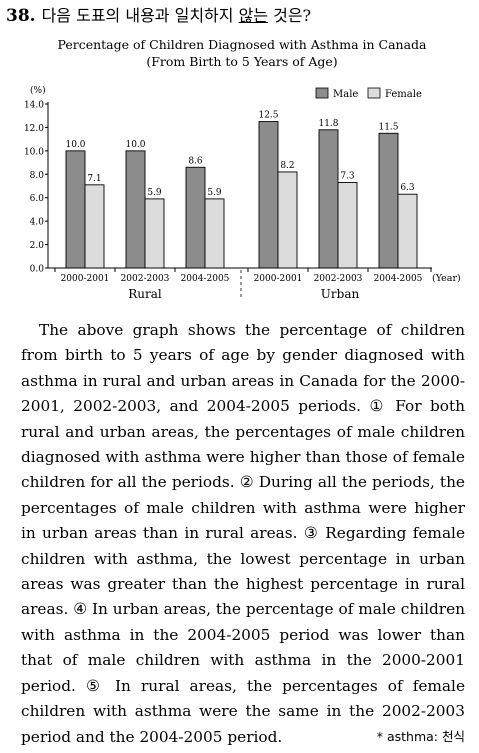  What do you see at coordinates (37, 176) in the screenshot?
I see `y-tick-label: 8.0` at bounding box center [37, 176].